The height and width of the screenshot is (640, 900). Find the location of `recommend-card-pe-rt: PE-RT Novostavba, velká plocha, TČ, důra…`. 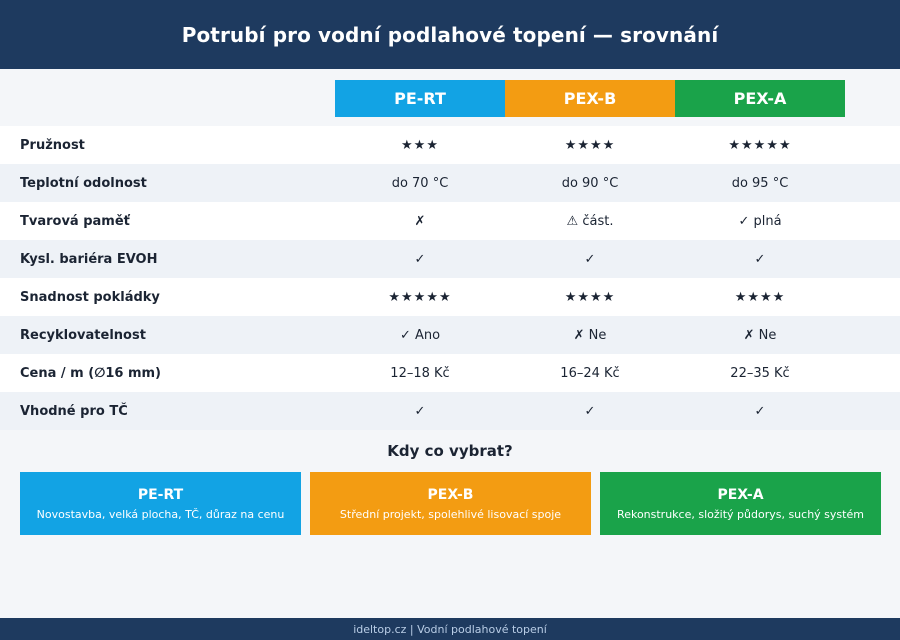

recommend-card-pe-rt: PE-RT Novostavba, velká plocha, TČ, důra… is located at coordinates (160, 503).